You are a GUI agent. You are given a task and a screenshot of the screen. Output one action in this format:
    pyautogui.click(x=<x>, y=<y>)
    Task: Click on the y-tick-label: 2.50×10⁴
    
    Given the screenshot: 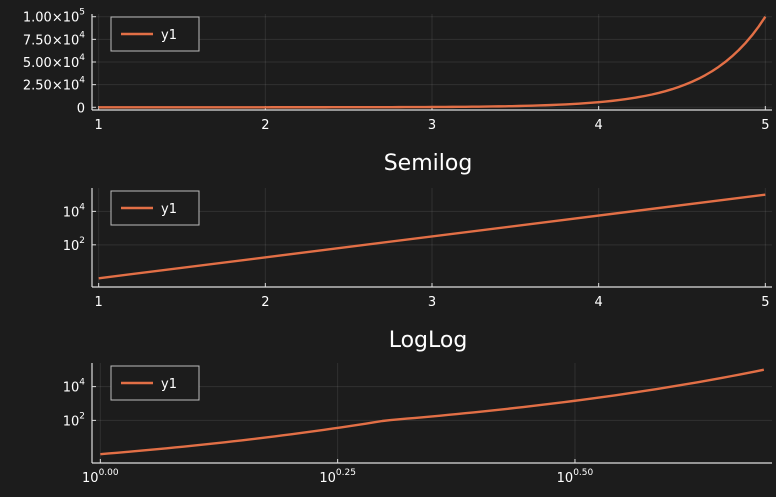 What is the action you would take?
    pyautogui.click(x=54, y=85)
    